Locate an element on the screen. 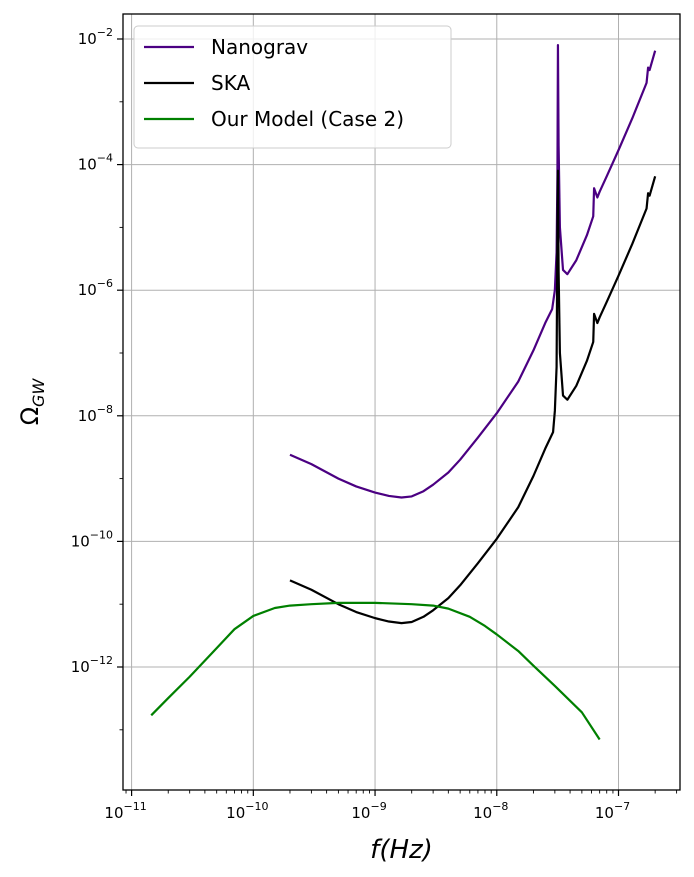  x-tick-label: 10⁻⁸ is located at coordinates (490, 811).